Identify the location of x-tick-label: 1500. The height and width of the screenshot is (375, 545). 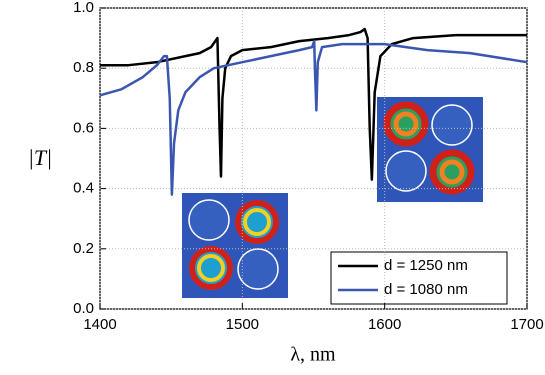
(242, 324).